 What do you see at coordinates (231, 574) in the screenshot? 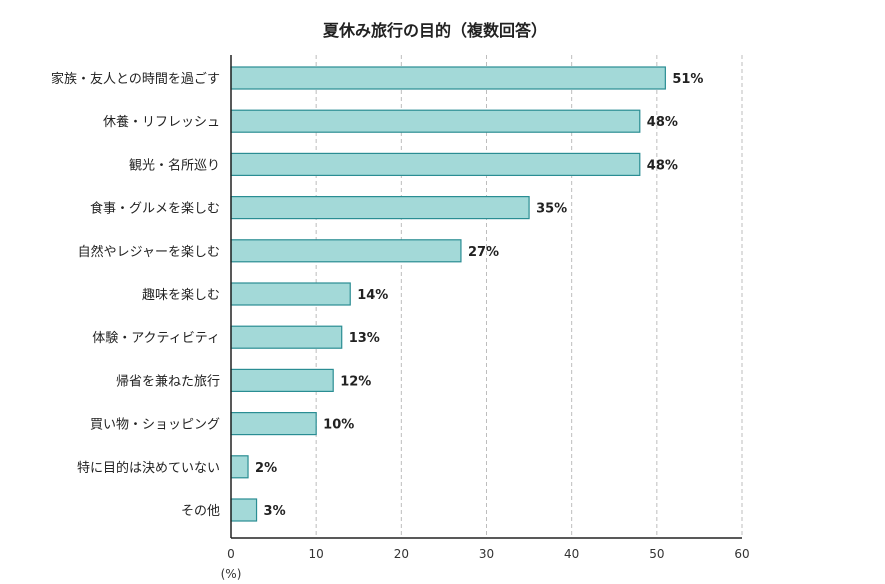
I see `x-axis-unit-label: (%)` at bounding box center [231, 574].